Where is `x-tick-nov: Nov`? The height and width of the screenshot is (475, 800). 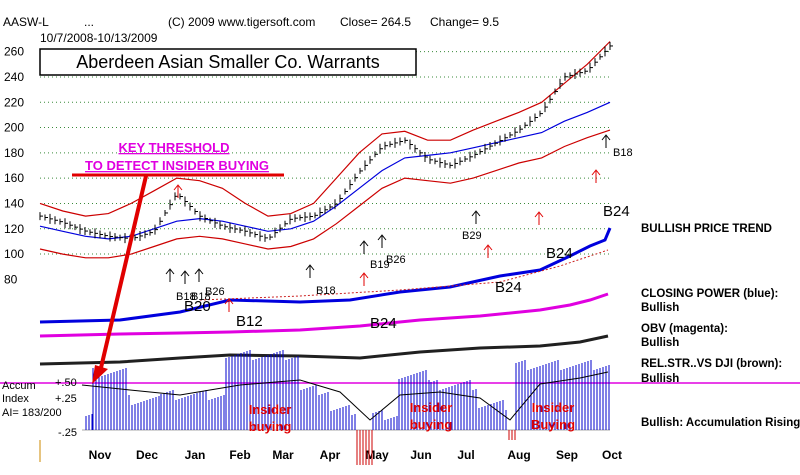 x-tick-nov: Nov is located at coordinates (100, 455).